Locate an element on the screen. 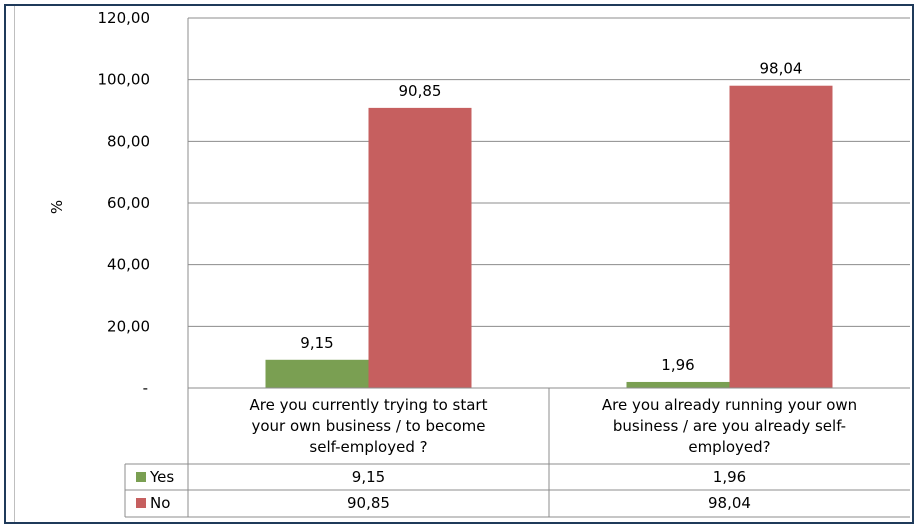 The height and width of the screenshot is (532, 920). legend-key-yes is located at coordinates (141, 477).